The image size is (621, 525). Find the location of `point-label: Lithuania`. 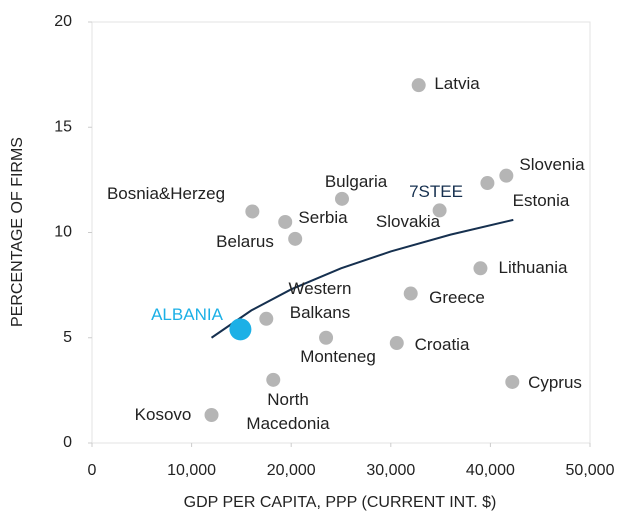

point-label: Lithuania is located at coordinates (533, 267).